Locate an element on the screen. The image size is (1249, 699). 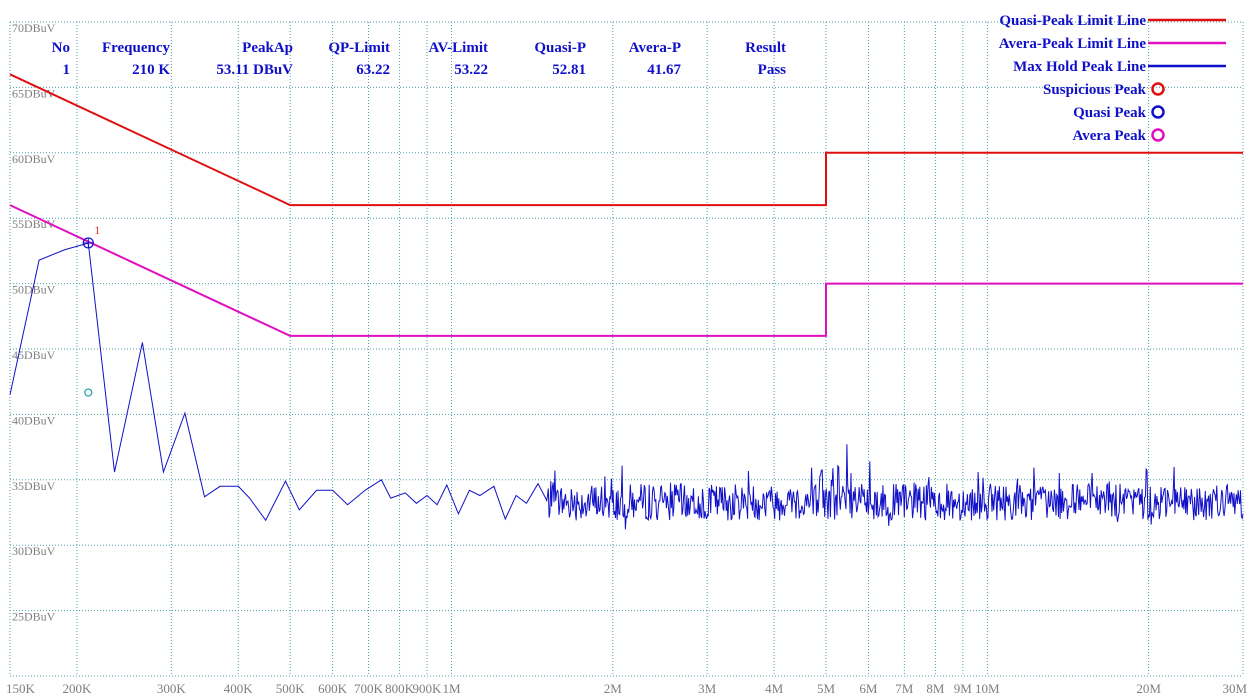
x-tick-label: 150K is located at coordinates (21, 688).